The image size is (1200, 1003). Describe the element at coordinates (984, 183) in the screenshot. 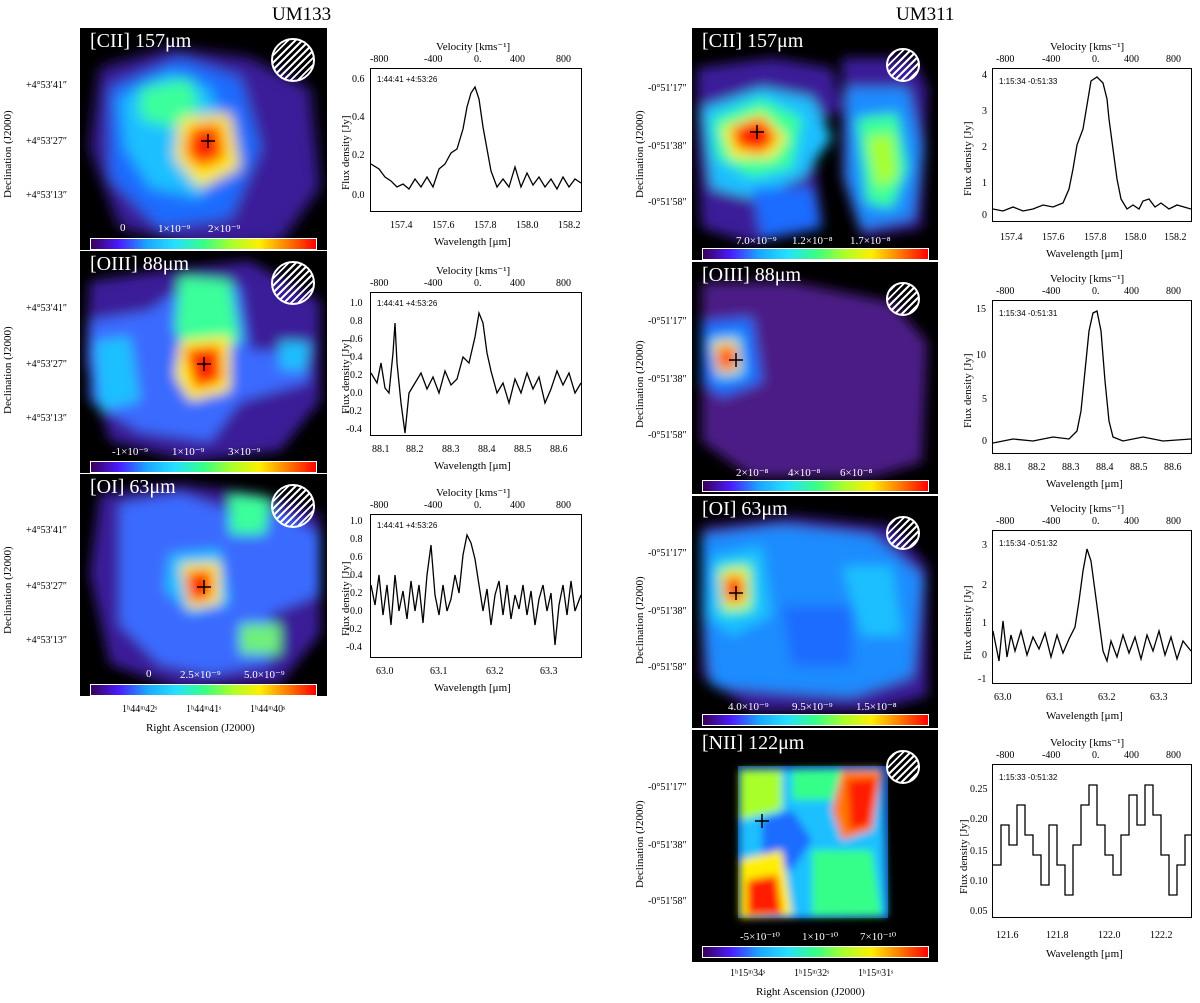

I see `flux-tick: 1` at that location.